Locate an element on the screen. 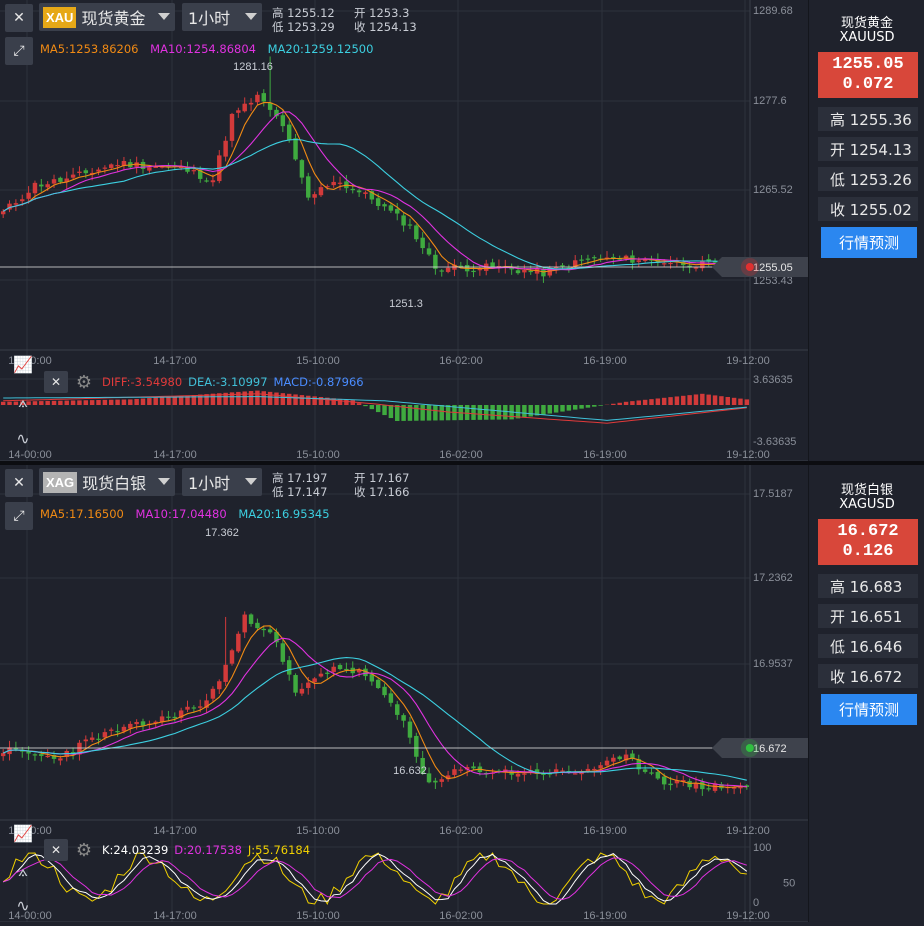  ma5-label: MA5:1253.86206 is located at coordinates (89, 49).